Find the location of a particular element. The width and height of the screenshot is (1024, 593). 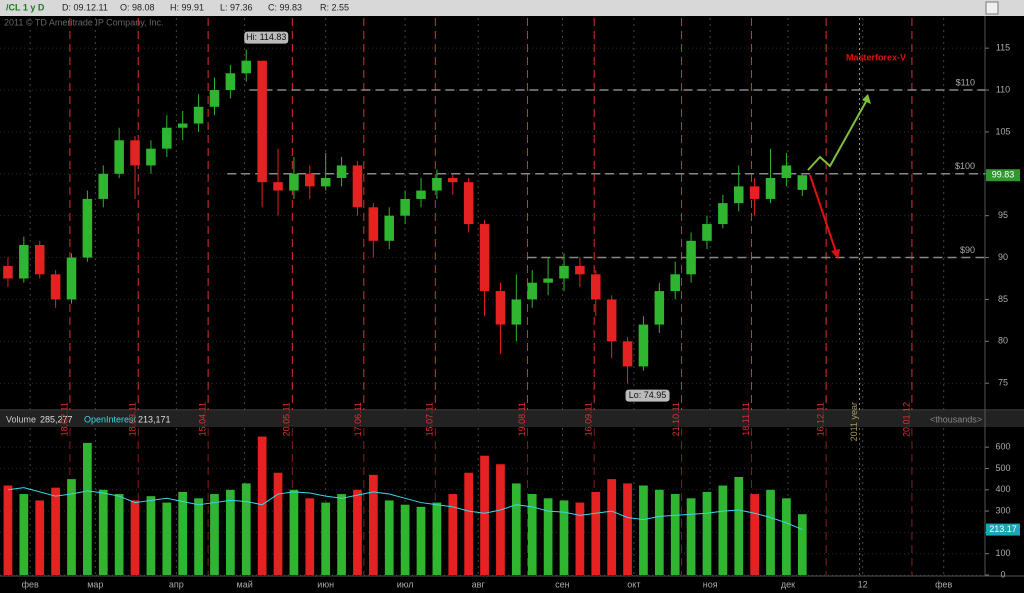

units: <thousands> is located at coordinates (956, 419).